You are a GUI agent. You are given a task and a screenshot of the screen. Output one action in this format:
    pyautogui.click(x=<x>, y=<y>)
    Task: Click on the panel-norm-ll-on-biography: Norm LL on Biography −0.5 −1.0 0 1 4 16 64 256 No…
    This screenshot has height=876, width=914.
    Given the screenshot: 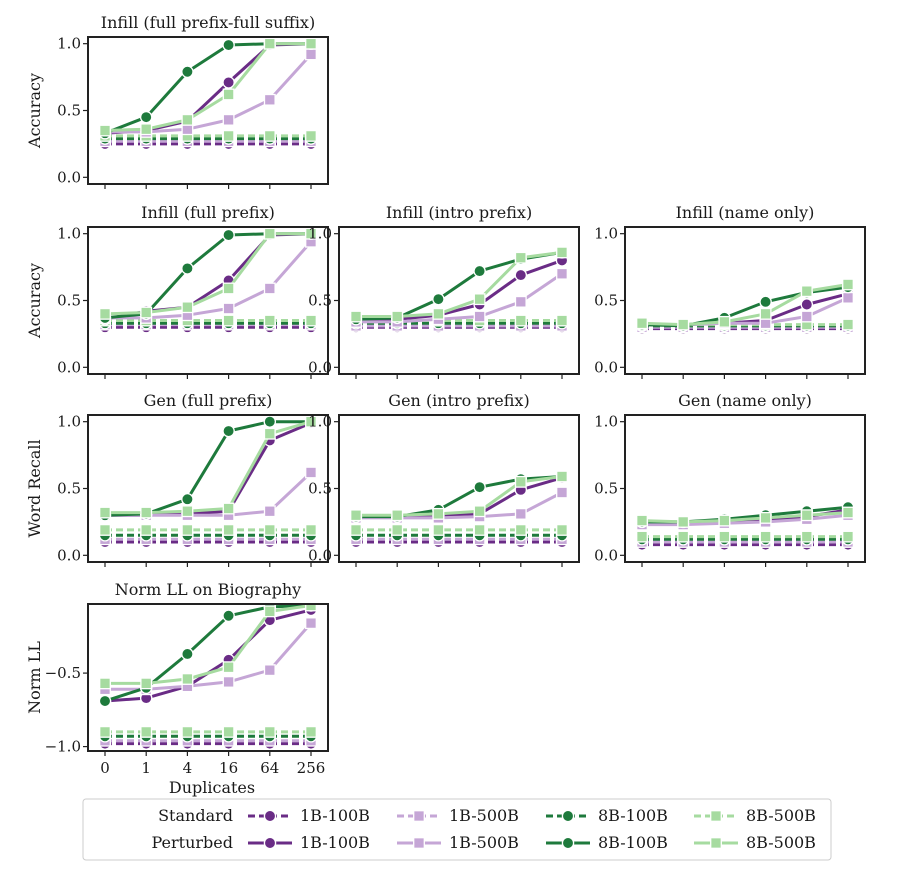 What is the action you would take?
    pyautogui.click(x=177, y=678)
    